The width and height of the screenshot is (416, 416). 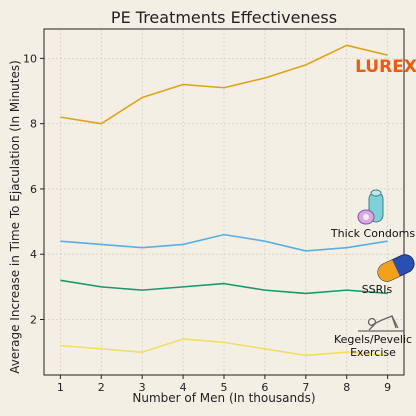 I want to click on x-tick-label: 4, so click(x=183, y=387).